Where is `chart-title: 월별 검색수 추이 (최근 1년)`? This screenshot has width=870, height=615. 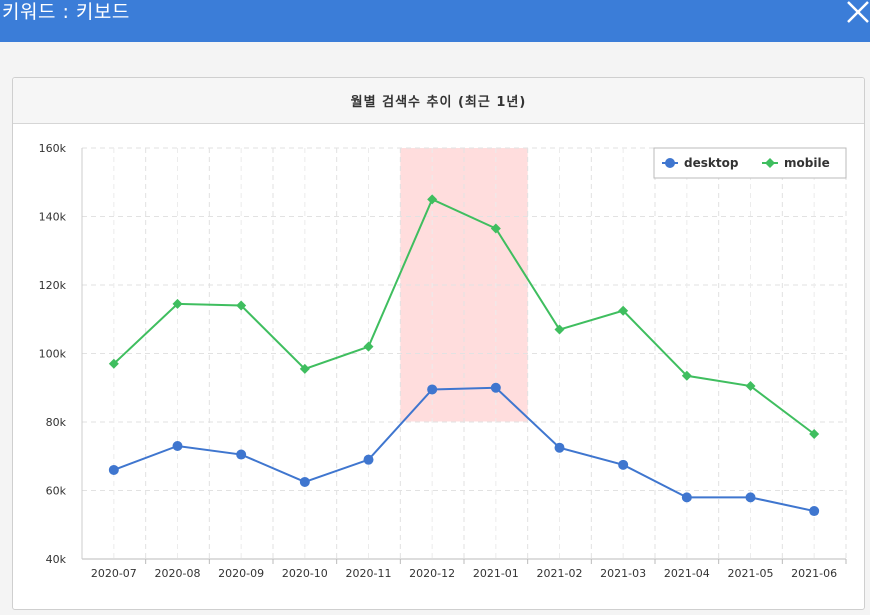 chart-title: 월별 검색수 추이 (최근 1년) is located at coordinates (438, 102).